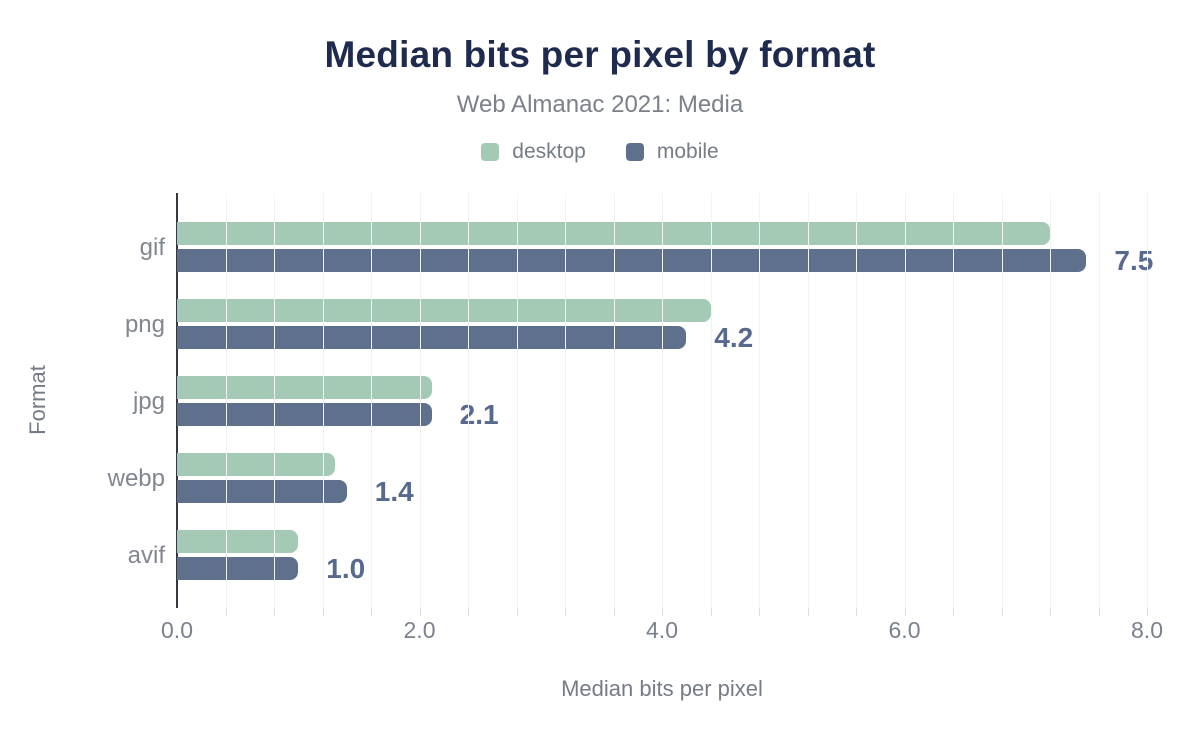 The height and width of the screenshot is (742, 1200). What do you see at coordinates (177, 400) in the screenshot?
I see `y-axis-line` at bounding box center [177, 400].